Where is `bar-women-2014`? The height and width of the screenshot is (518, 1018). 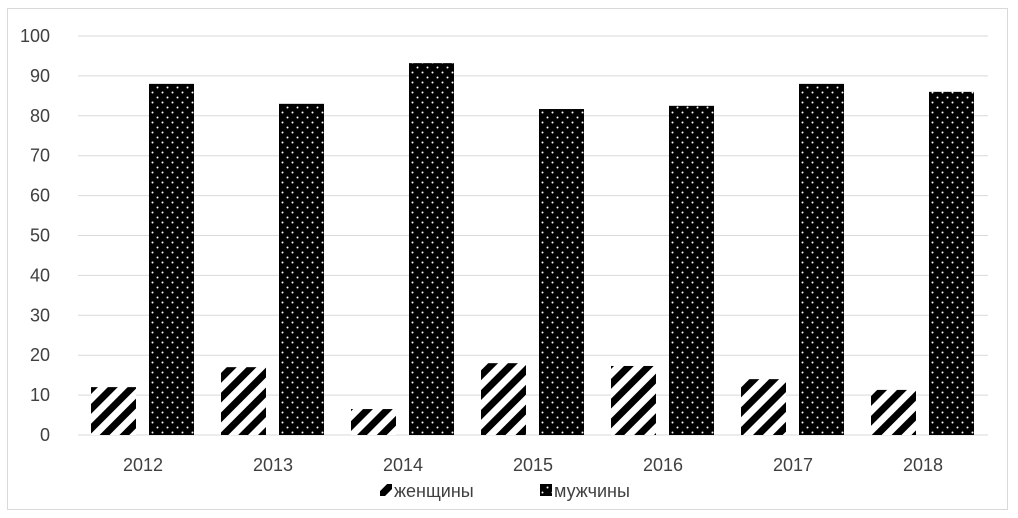
bar-women-2014 is located at coordinates (373, 422).